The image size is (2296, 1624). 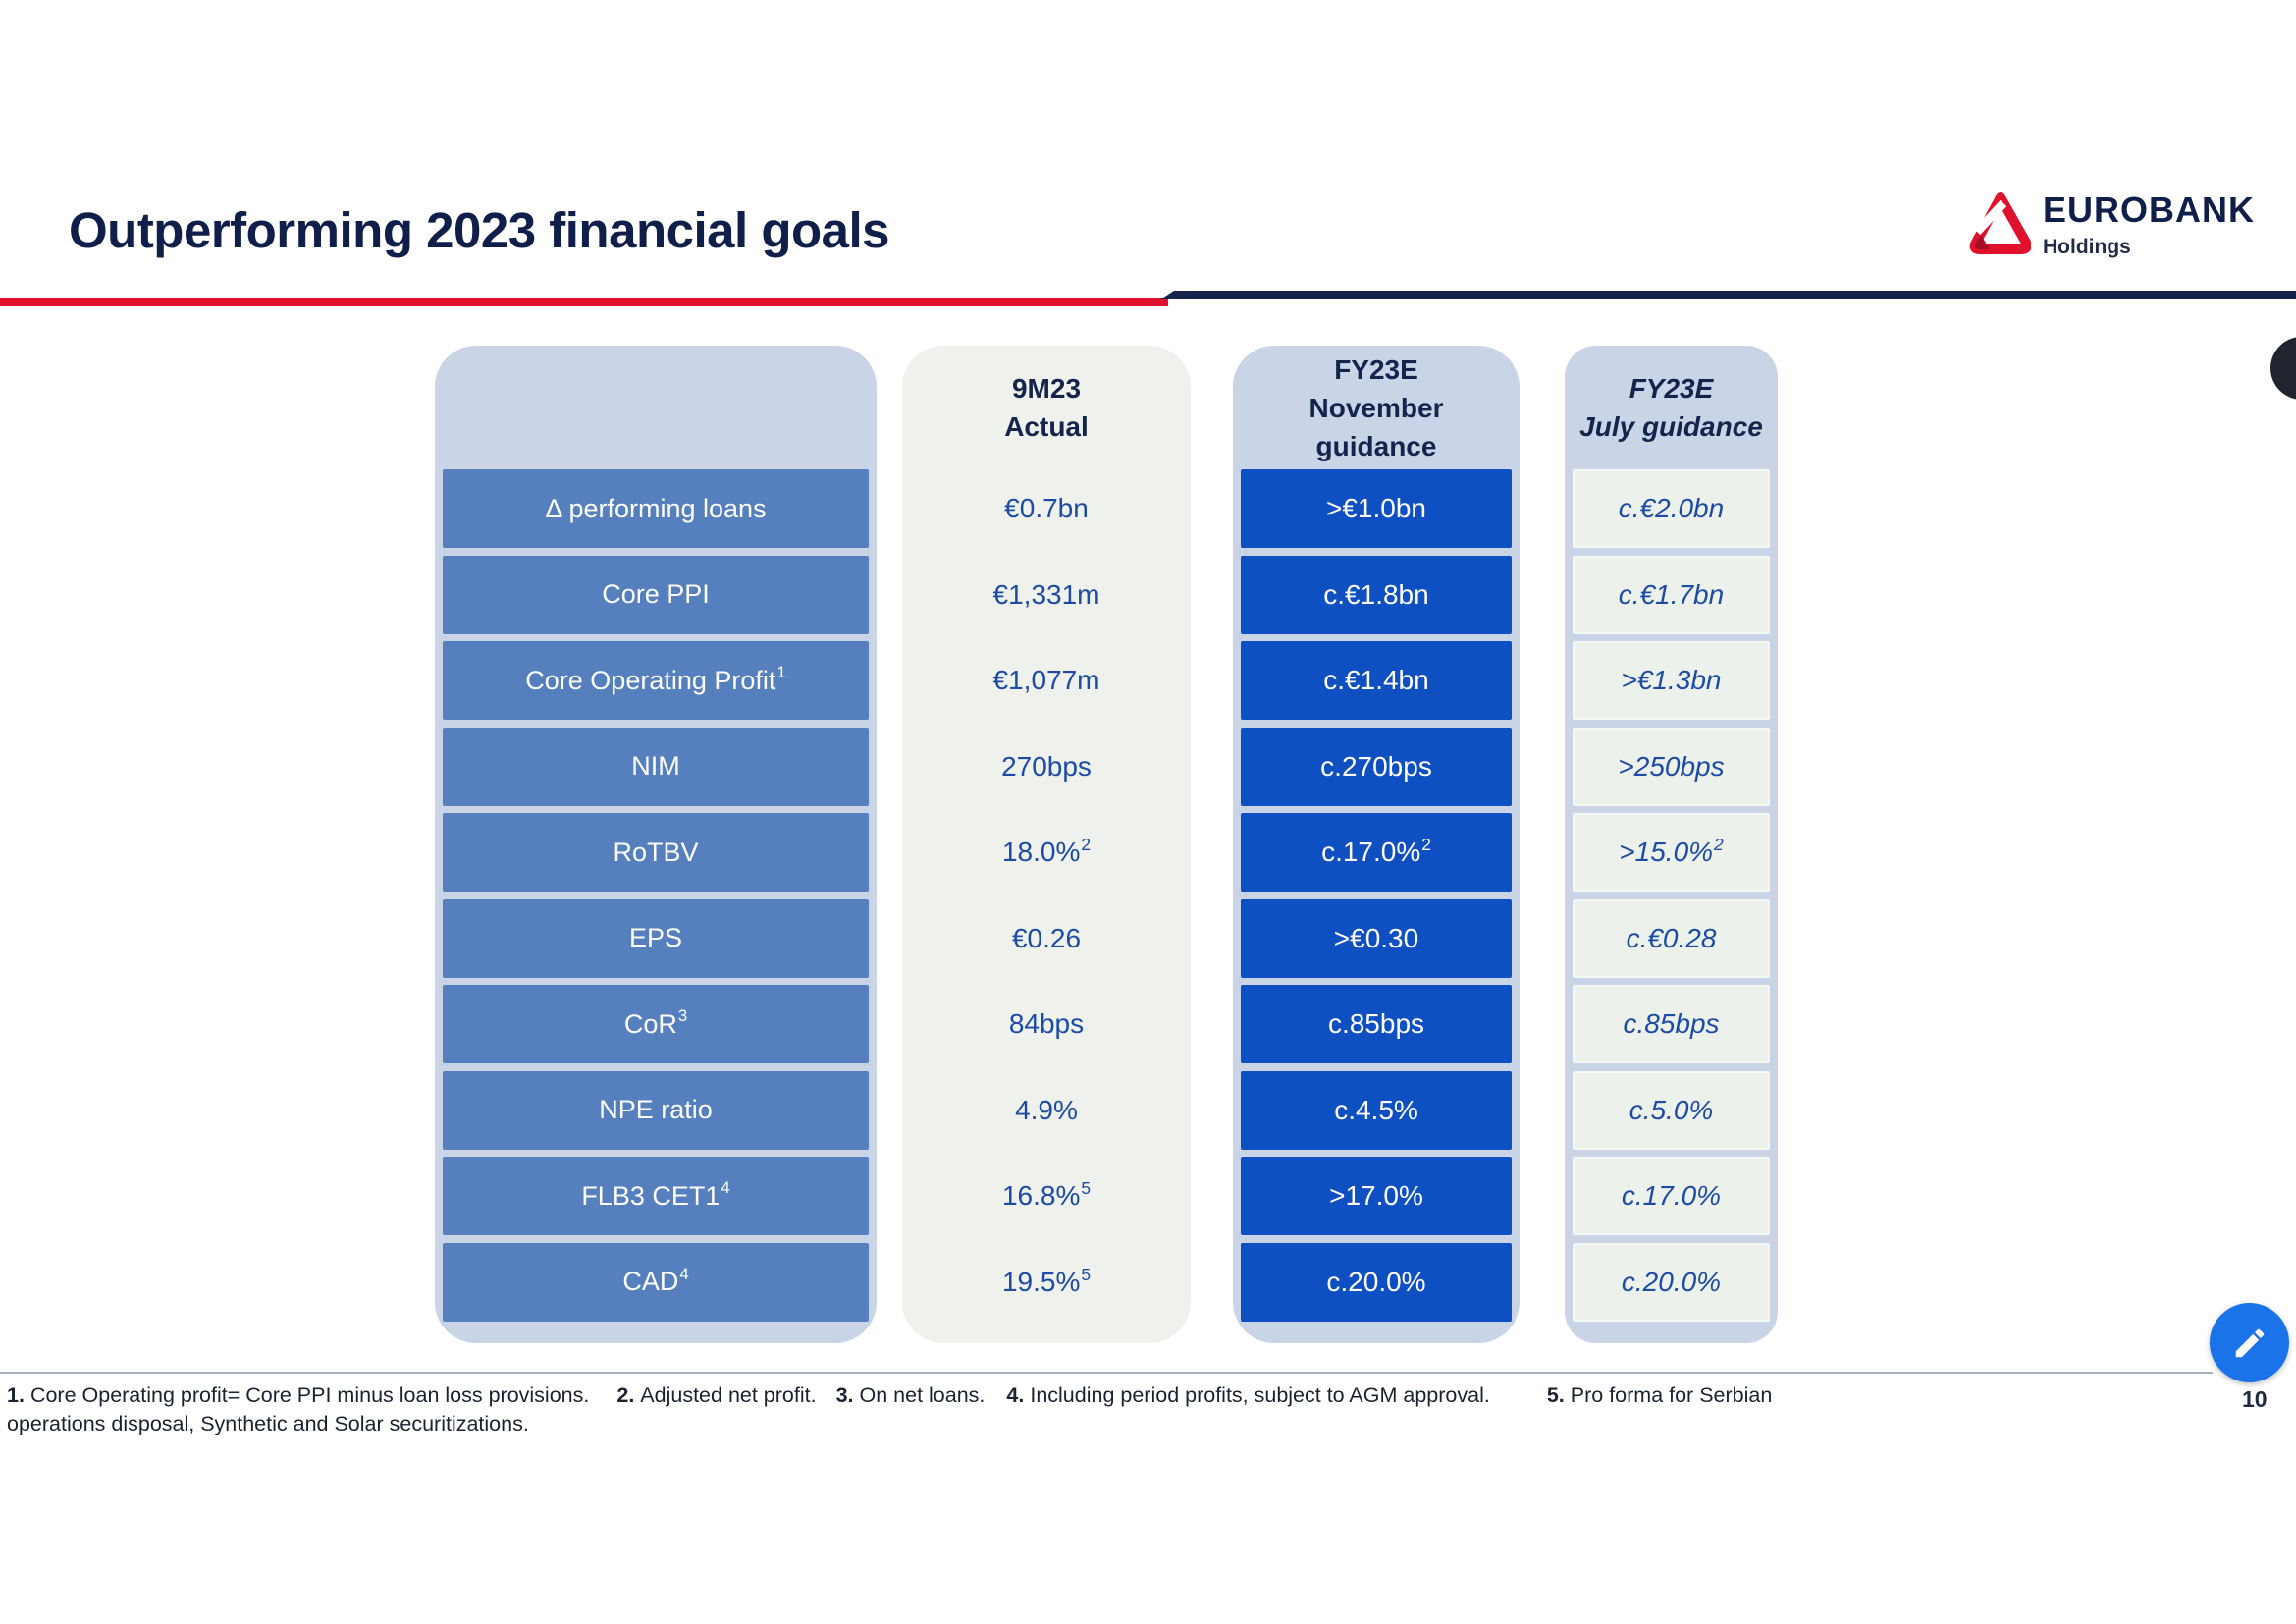 I want to click on july-guidance-cell: c.85bps, so click(x=1671, y=1024).